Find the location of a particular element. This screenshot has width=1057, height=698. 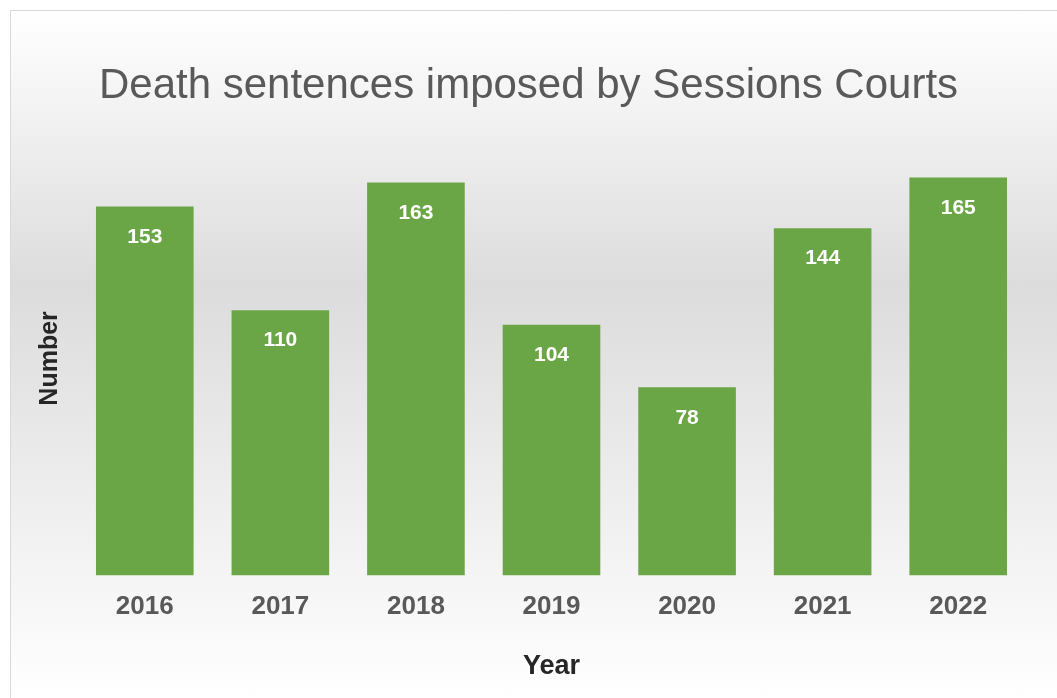

x-tick-label: 2018 is located at coordinates (416, 605).